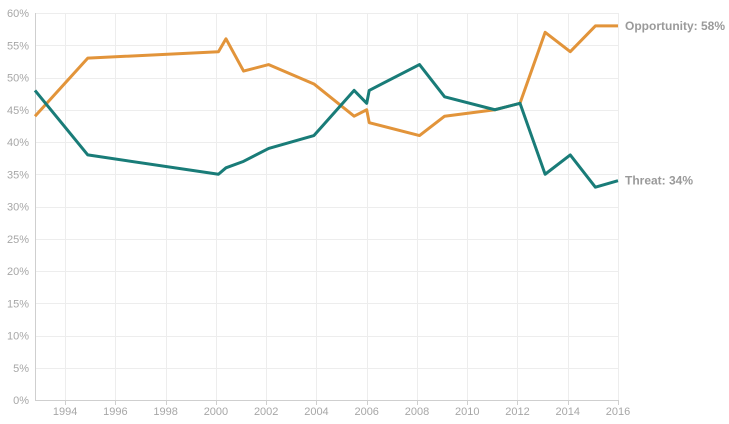 The height and width of the screenshot is (424, 729). I want to click on y-tick-label: 45%, so click(18, 111).